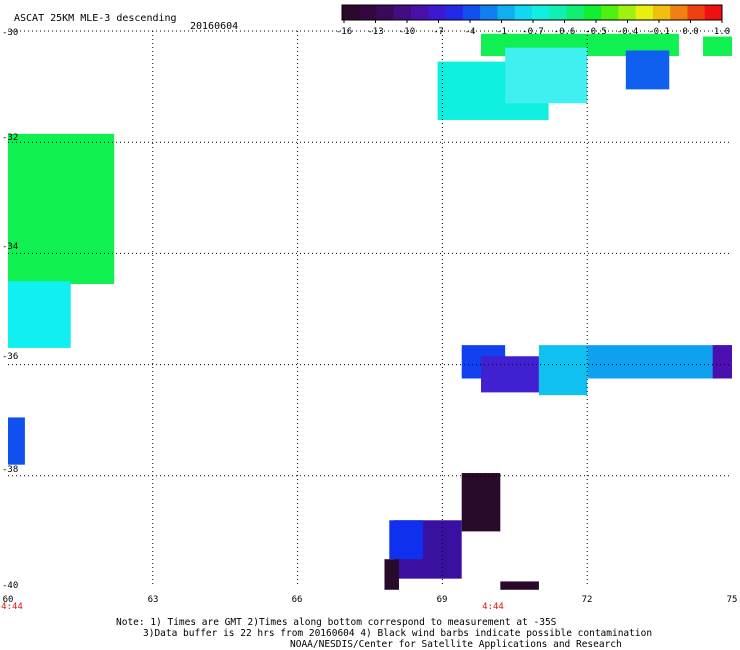 The height and width of the screenshot is (650, 740). I want to click on lat-label-36: -36, so click(10, 357).